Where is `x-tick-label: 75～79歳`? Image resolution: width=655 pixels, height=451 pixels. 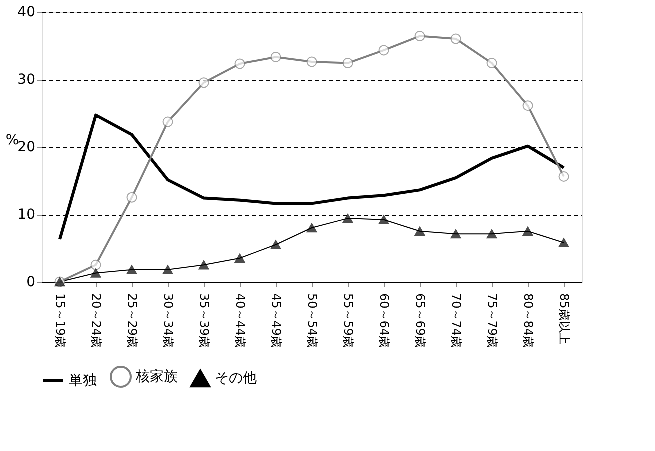
x-tick-label: 75～79歳 is located at coordinates (493, 321).